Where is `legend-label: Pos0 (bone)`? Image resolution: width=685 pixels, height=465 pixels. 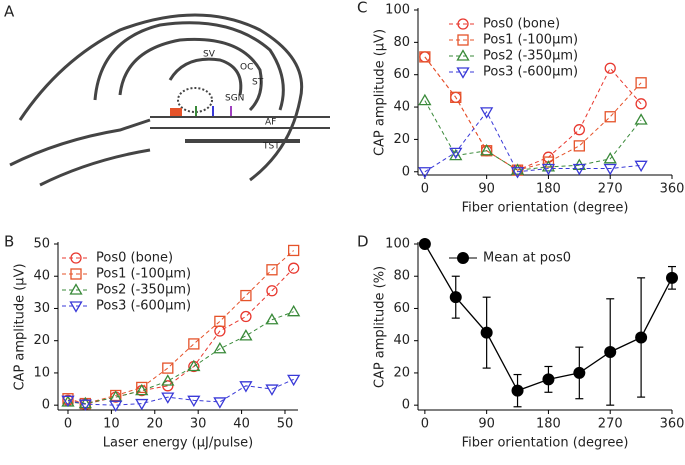
legend-label: Pos0 (bone) is located at coordinates (521, 24).